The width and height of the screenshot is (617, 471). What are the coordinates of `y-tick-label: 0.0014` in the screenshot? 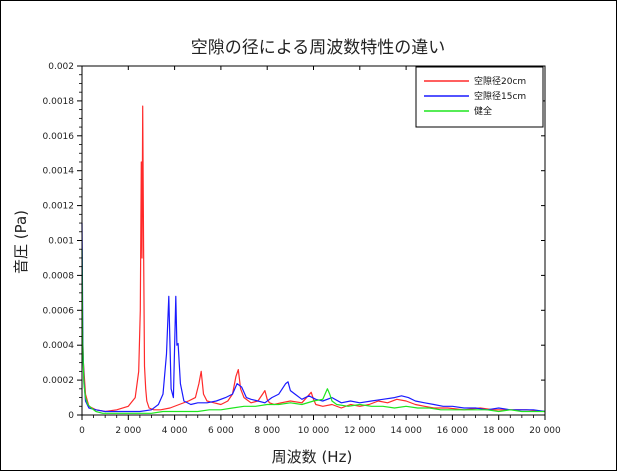 It's located at (59, 172).